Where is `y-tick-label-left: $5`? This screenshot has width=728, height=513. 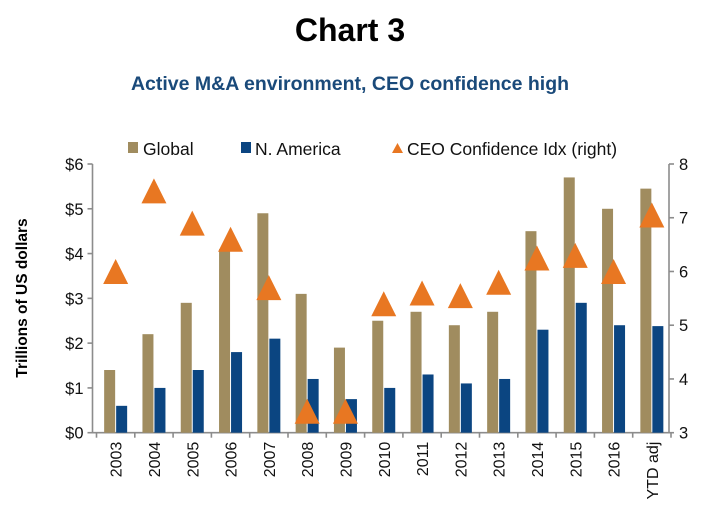 y-tick-label-left: $5 is located at coordinates (74, 210).